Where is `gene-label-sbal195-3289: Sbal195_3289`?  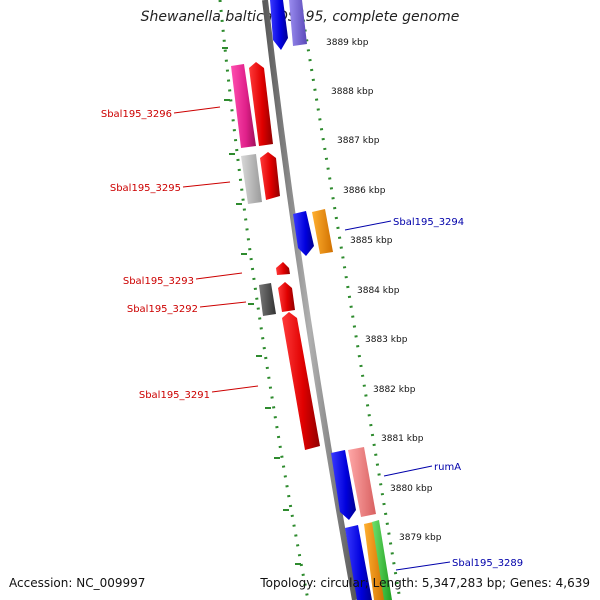
gene-label-sbal195-3289: Sbal195_3289 is located at coordinates (487, 563).